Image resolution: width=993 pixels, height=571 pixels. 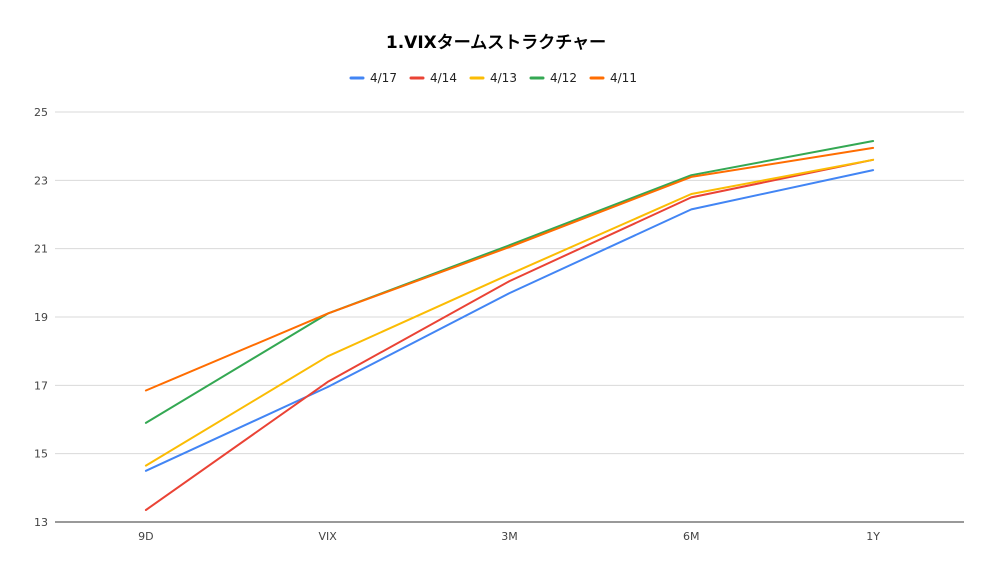 I want to click on y-tick-label: 19, so click(x=41, y=317).